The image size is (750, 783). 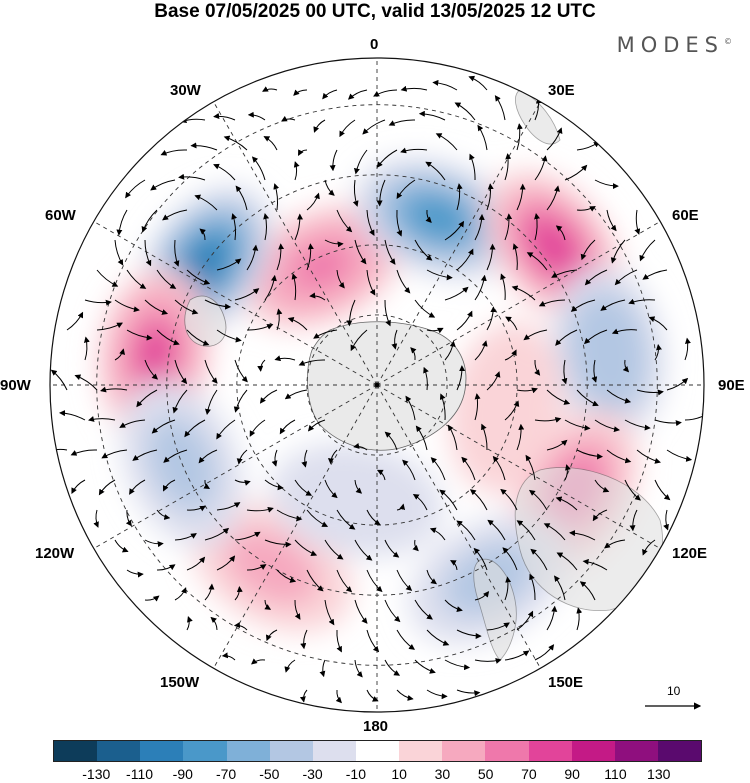 What do you see at coordinates (15, 385) in the screenshot?
I see `lon-label-90w: 90W` at bounding box center [15, 385].